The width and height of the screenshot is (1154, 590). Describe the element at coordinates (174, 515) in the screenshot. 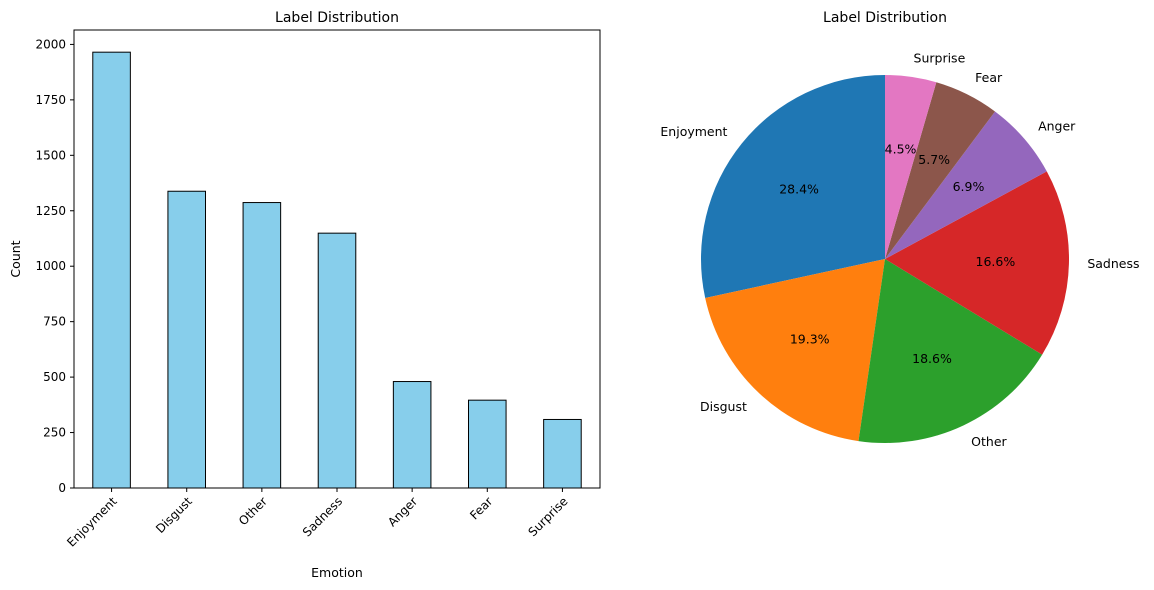

I see `bar-x-tick-label: Disgust` at that location.